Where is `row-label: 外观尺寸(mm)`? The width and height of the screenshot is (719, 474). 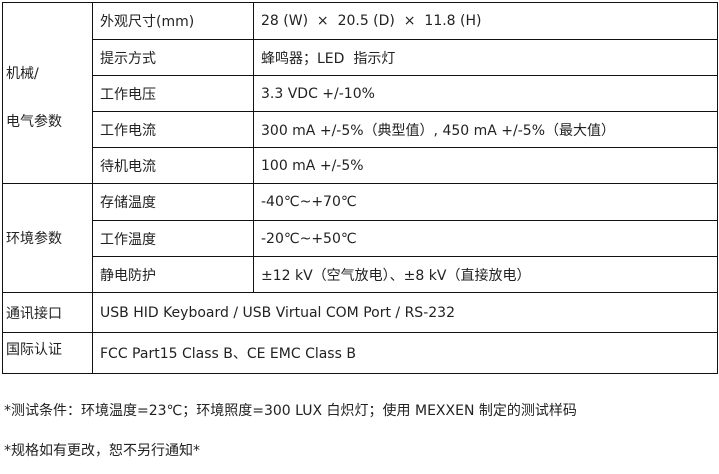
row-label: 外观尺寸(mm) is located at coordinates (173, 21).